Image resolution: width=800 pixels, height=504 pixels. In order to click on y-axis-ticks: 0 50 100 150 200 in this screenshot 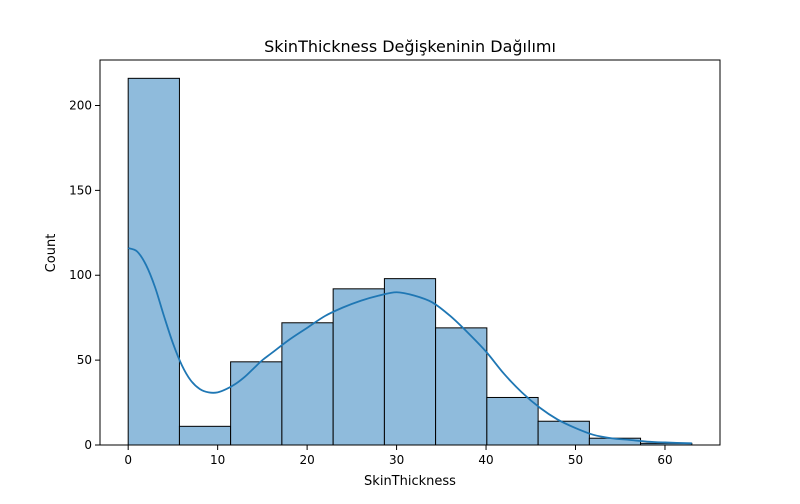, I will do `click(84, 275)`.